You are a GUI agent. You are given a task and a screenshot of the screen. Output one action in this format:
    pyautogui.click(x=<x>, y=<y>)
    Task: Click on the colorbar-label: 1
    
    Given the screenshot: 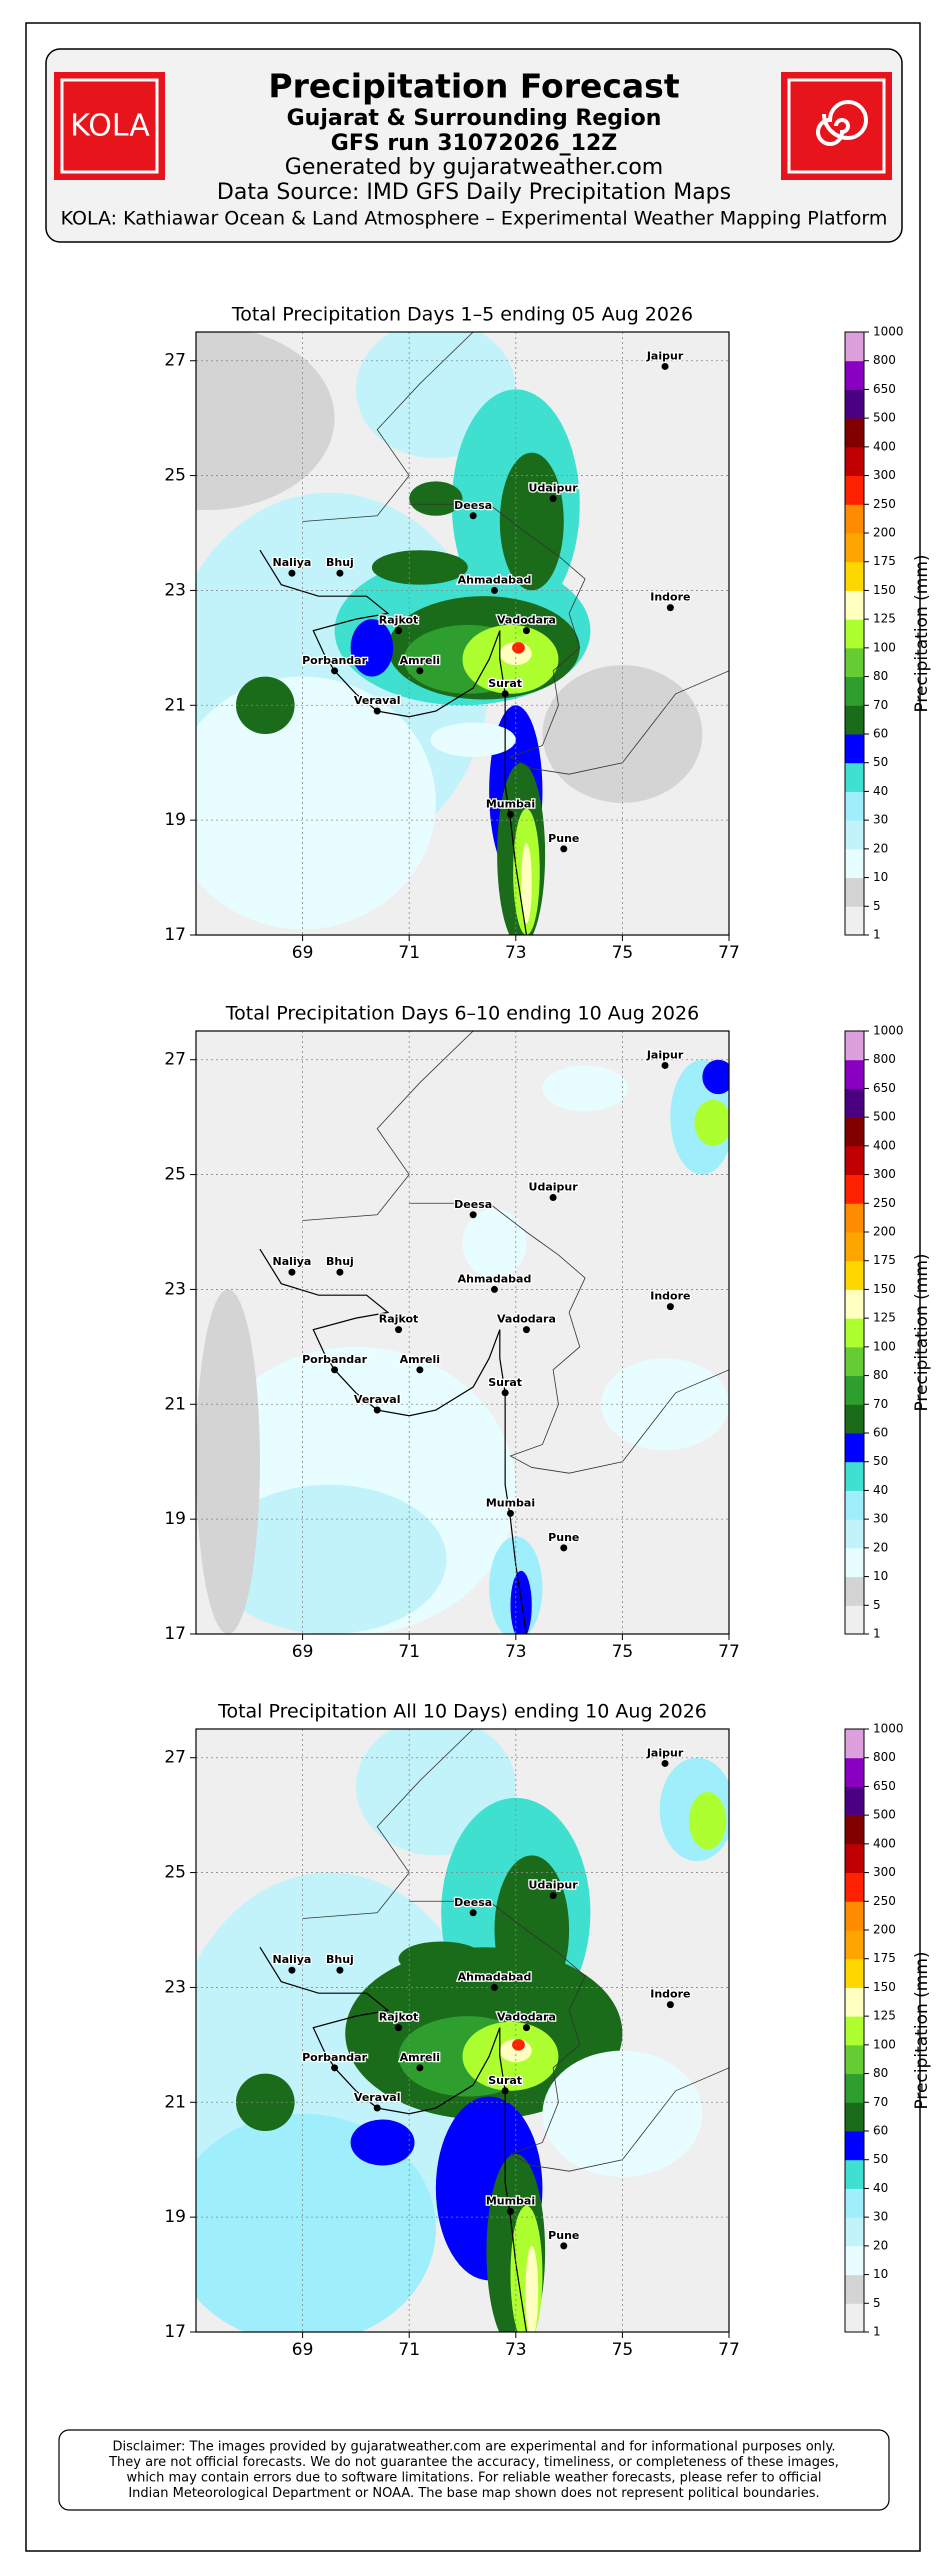 What is the action you would take?
    pyautogui.click(x=877, y=1634)
    